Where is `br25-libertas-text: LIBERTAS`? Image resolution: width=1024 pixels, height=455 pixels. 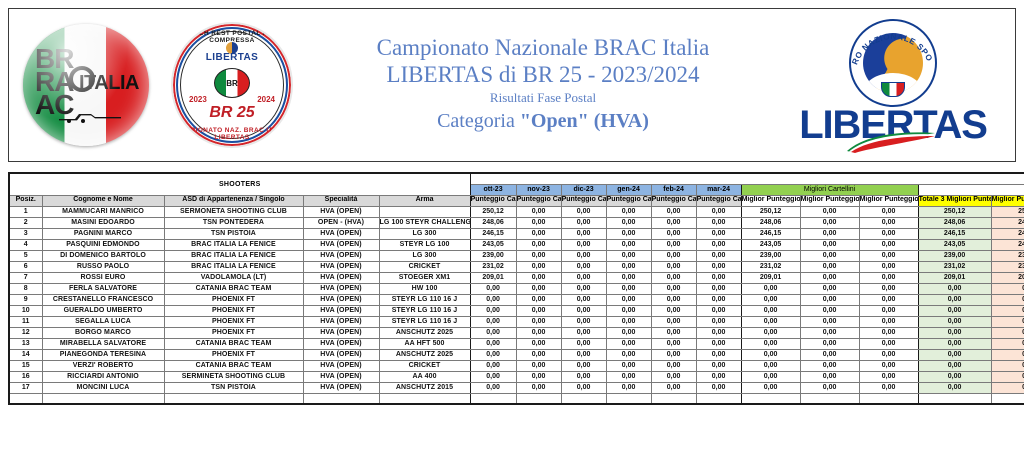
br25-libertas-text: LIBERTAS is located at coordinates (232, 57).